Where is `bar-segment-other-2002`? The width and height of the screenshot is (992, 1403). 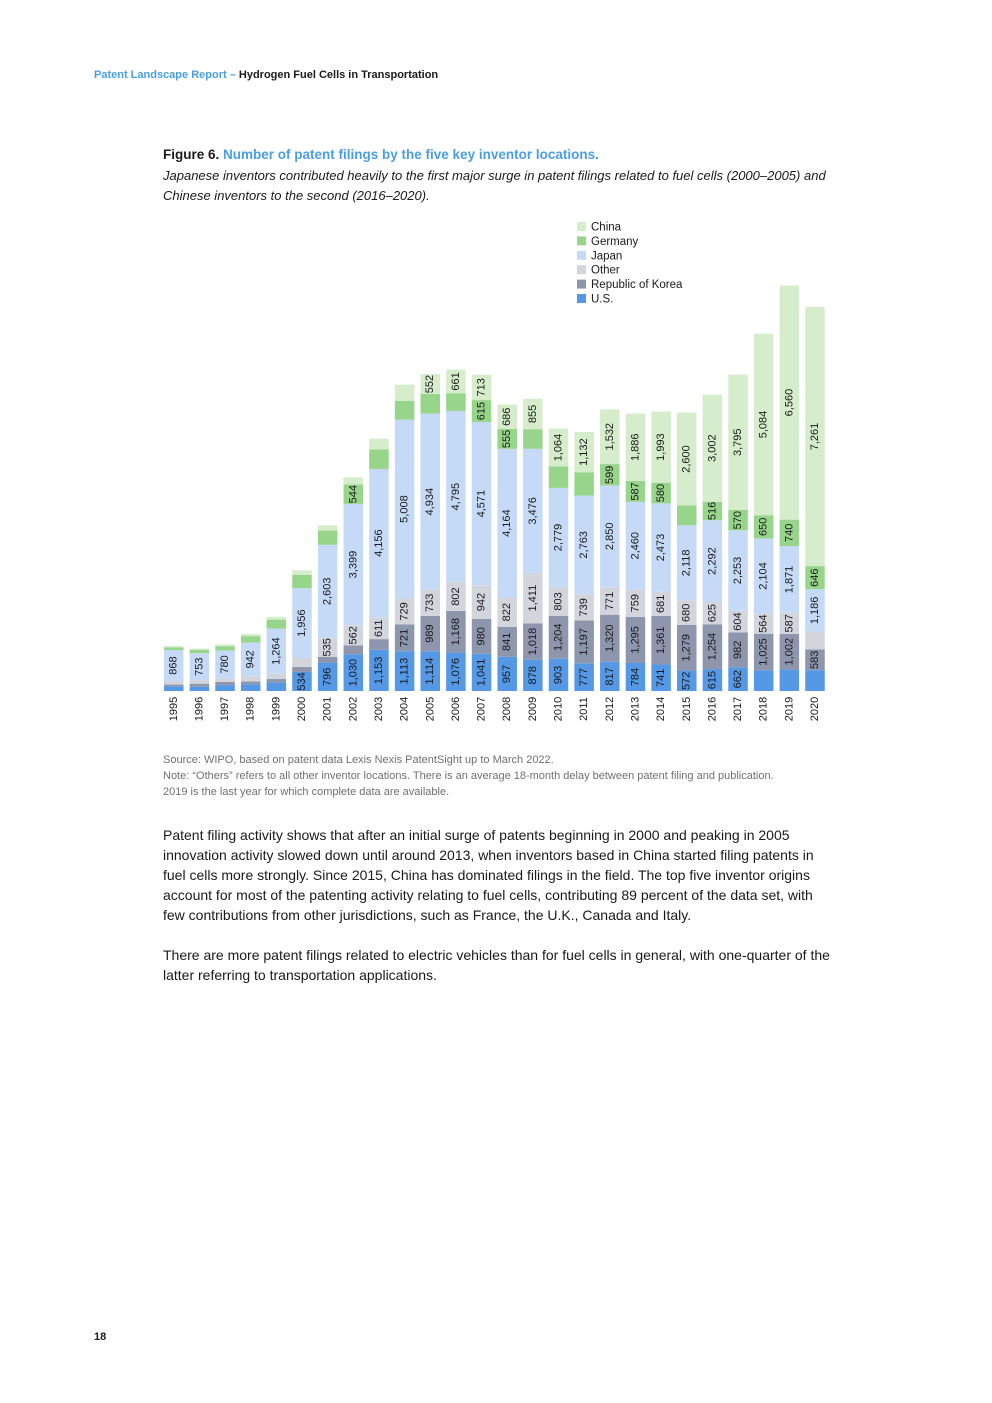 bar-segment-other-2002 is located at coordinates (353, 635).